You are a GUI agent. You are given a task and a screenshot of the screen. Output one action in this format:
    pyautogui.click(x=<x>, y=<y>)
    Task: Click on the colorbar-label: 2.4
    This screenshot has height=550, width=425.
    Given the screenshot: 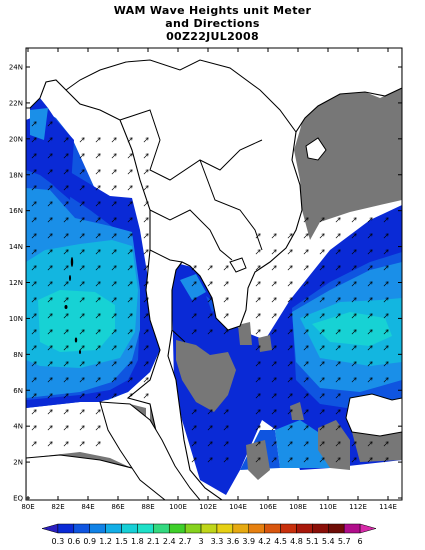 What is the action you would take?
    pyautogui.click(x=169, y=541)
    